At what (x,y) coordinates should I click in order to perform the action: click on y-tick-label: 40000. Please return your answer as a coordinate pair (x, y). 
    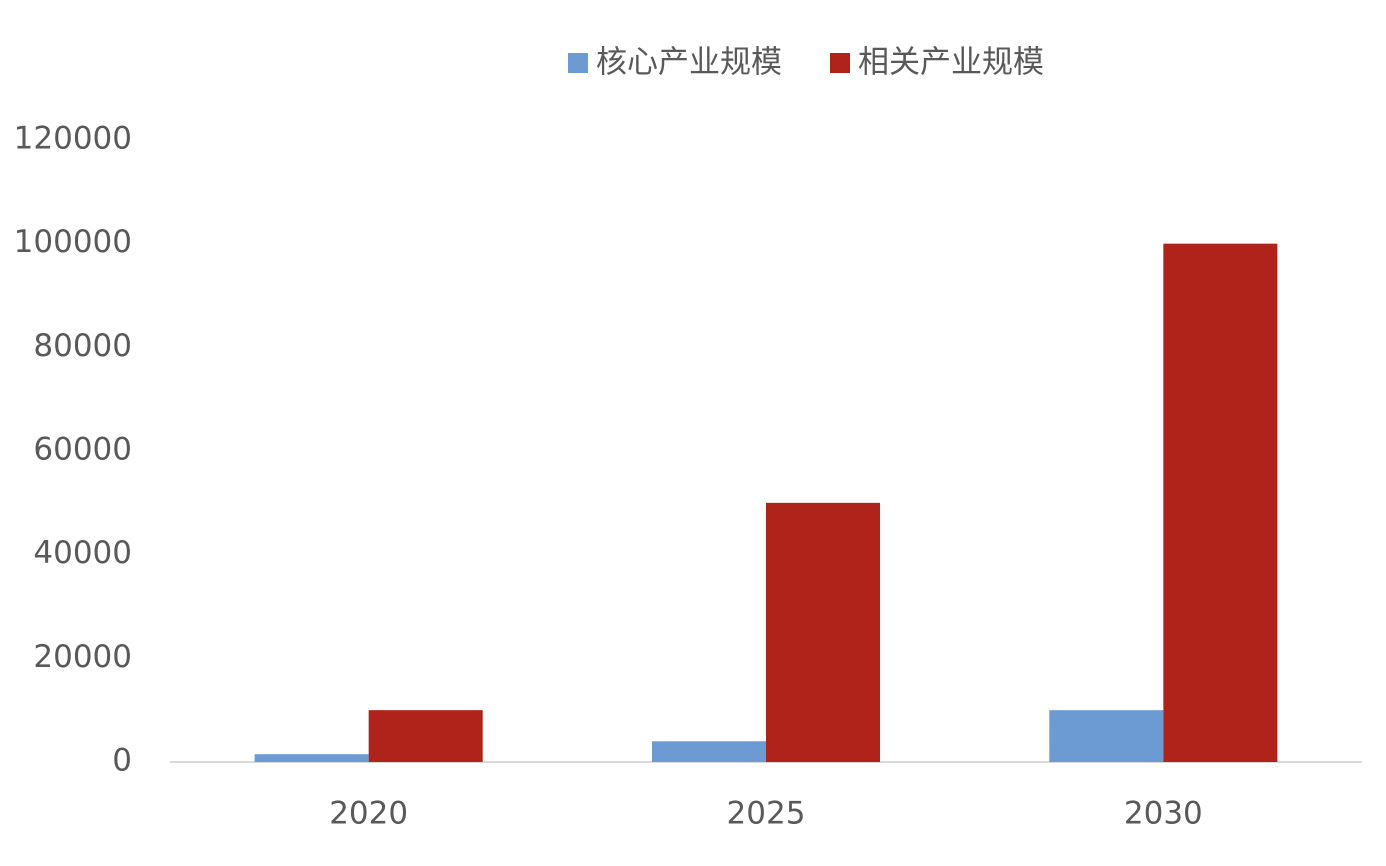
    Looking at the image, I should click on (82, 553).